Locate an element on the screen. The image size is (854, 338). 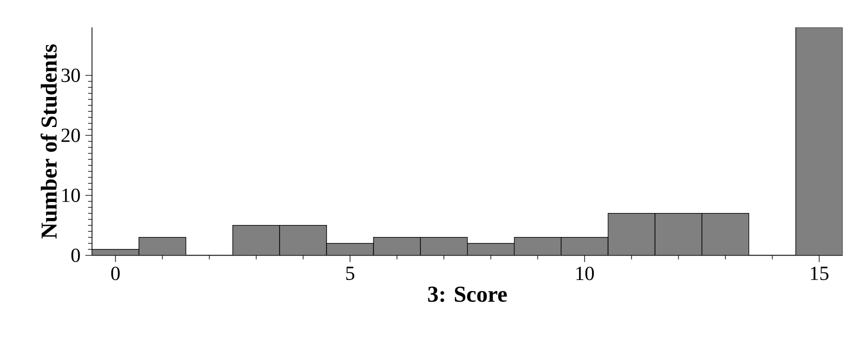
x-axis-title: 3: Score is located at coordinates (467, 294).